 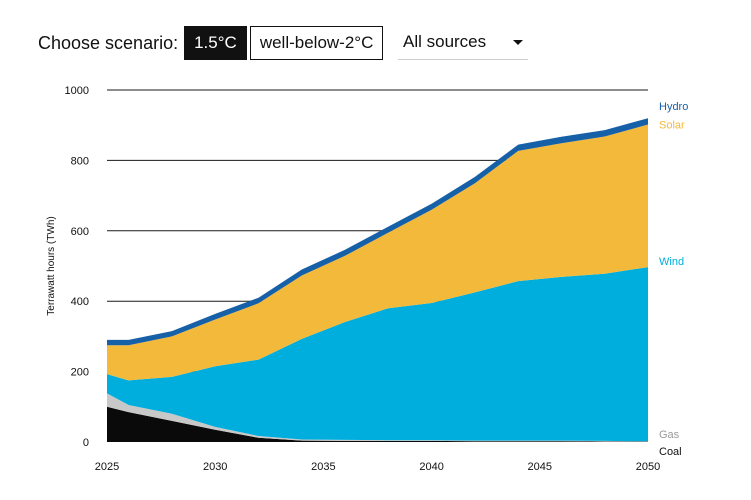 I want to click on y-tick-label: 200, so click(x=80, y=373).